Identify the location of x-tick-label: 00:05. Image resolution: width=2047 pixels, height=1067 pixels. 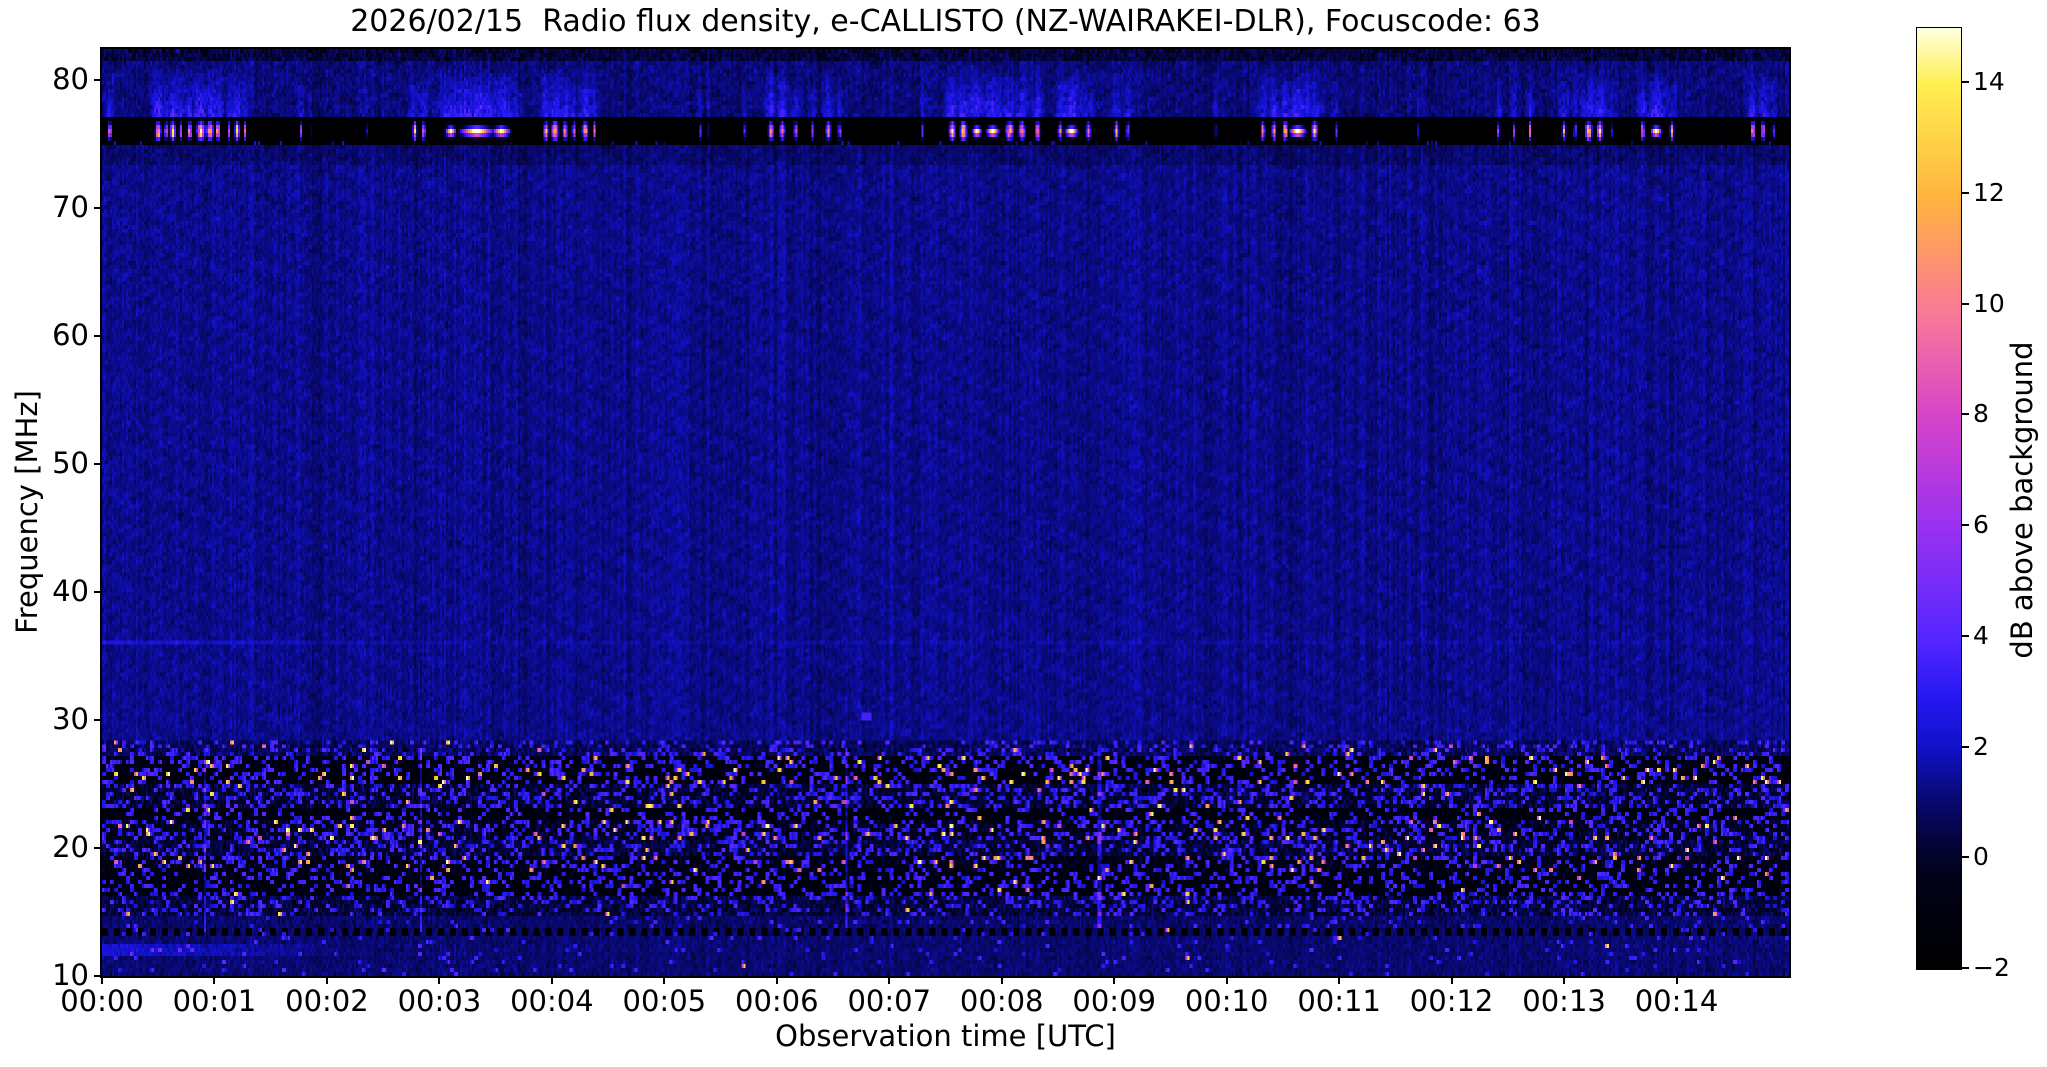
(664, 1001).